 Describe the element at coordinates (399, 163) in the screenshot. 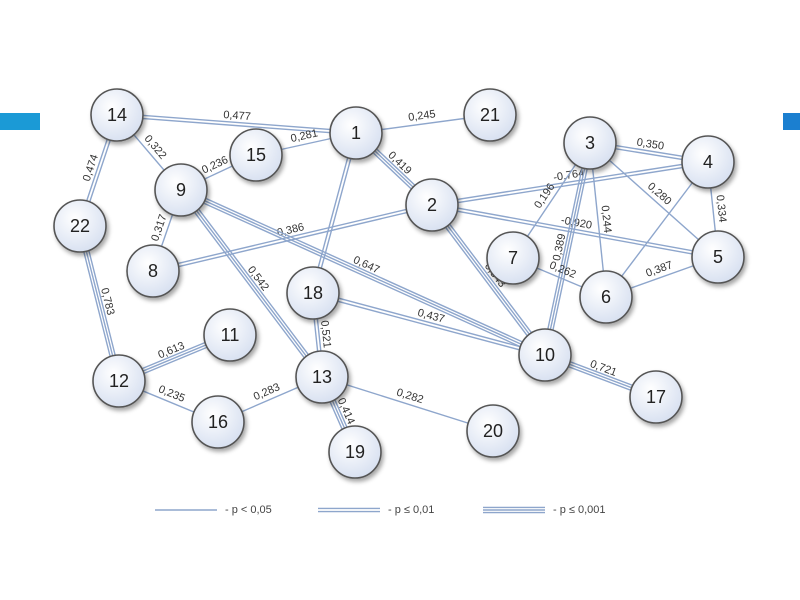

I see `edge-label: 0,419` at that location.